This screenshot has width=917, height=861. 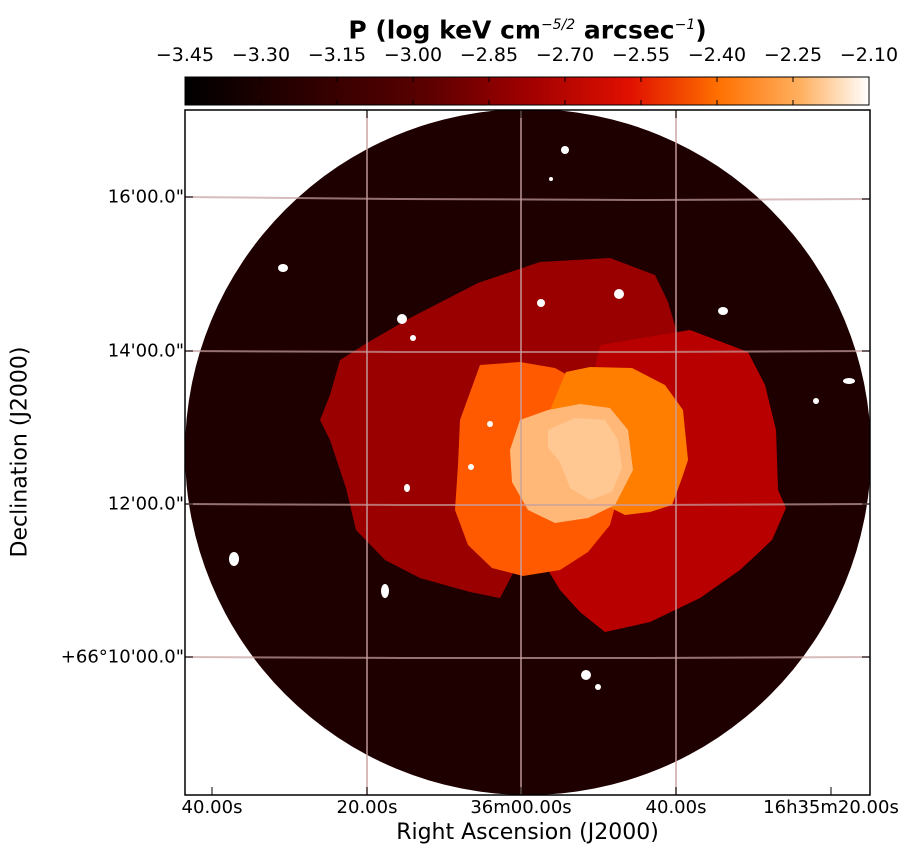 I want to click on chart-title-main: P (log keV cm, so click(x=444, y=30).